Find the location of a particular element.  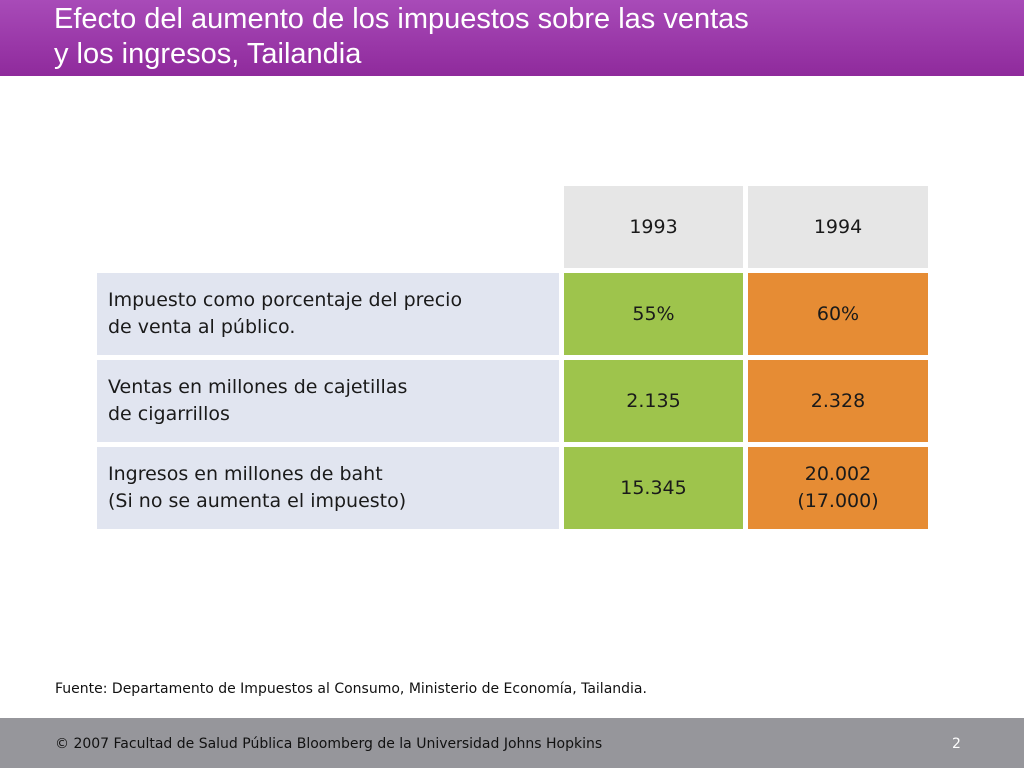

row-label-line: Impuesto como porcentaje del precio is located at coordinates (285, 300).